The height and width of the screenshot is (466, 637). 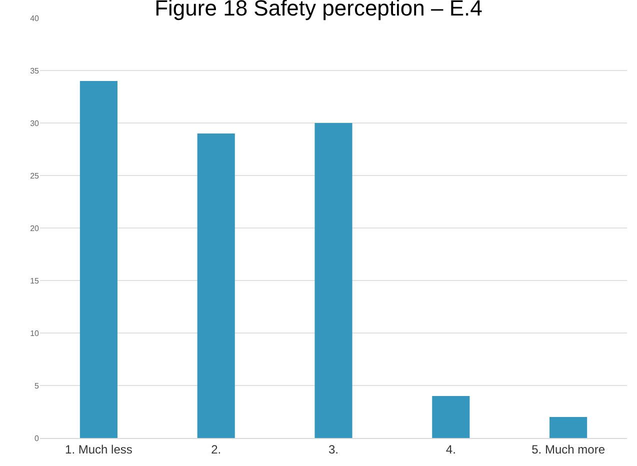 I want to click on y-tick-label: 15, so click(x=35, y=281).